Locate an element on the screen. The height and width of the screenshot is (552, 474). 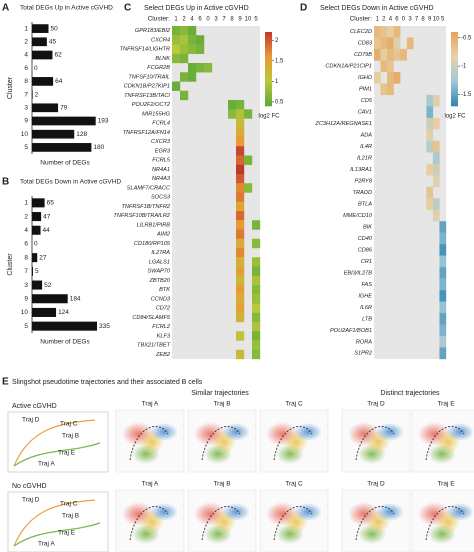
row-label: FCRL4 is located at coordinates (161, 124).